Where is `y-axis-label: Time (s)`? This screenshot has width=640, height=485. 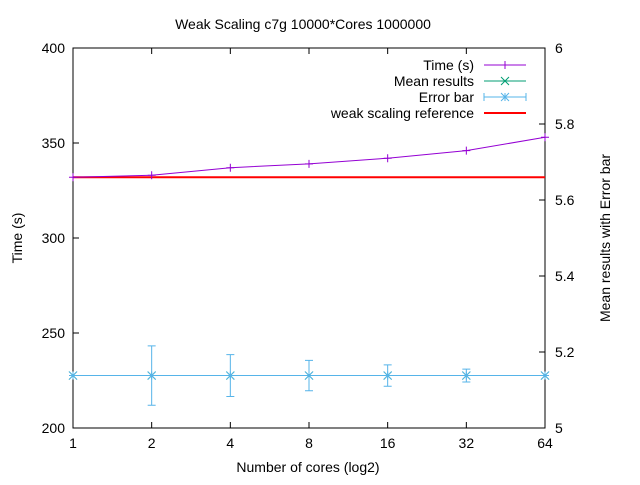 y-axis-label: Time (s) is located at coordinates (17, 238).